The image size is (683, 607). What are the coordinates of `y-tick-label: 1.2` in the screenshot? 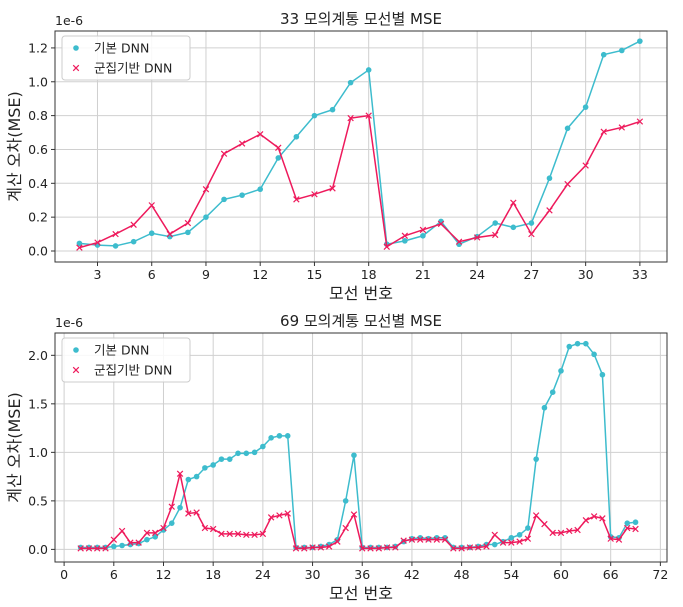 It's located at (38, 47).